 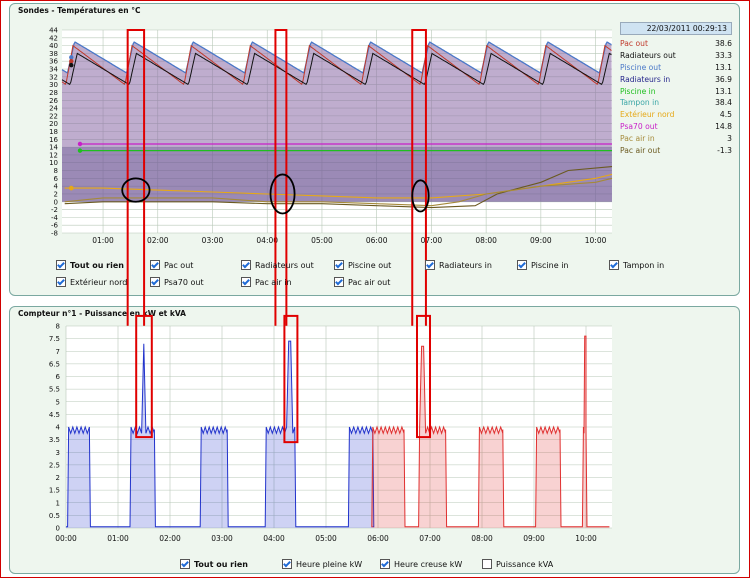 I want to click on legend-value: 13.1, so click(x=723, y=91).